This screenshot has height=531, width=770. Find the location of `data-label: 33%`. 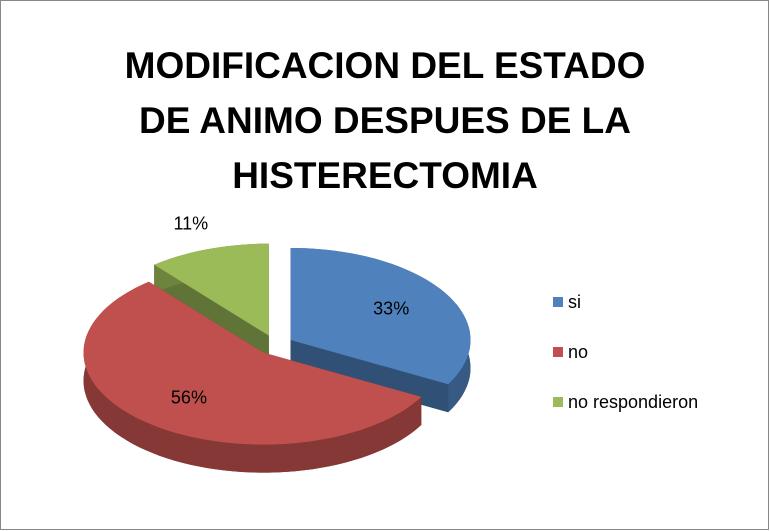

data-label: 33% is located at coordinates (391, 308).